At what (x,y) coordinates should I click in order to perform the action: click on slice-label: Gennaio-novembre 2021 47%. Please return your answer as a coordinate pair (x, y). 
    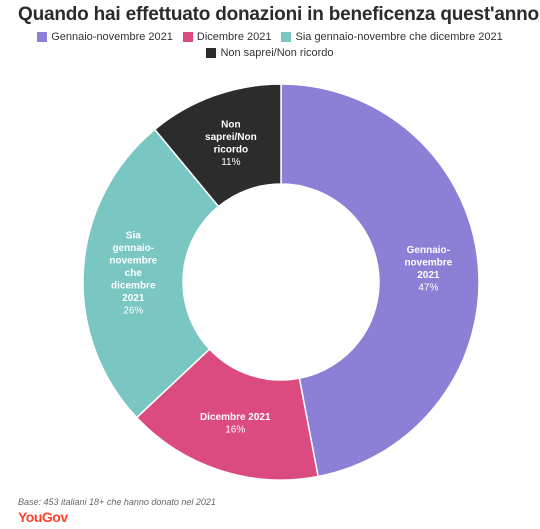
    Looking at the image, I should click on (428, 269).